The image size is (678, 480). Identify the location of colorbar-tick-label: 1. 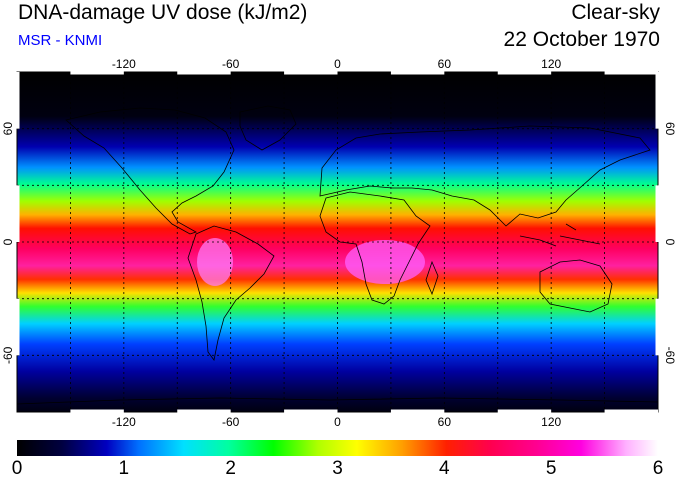
(124, 468).